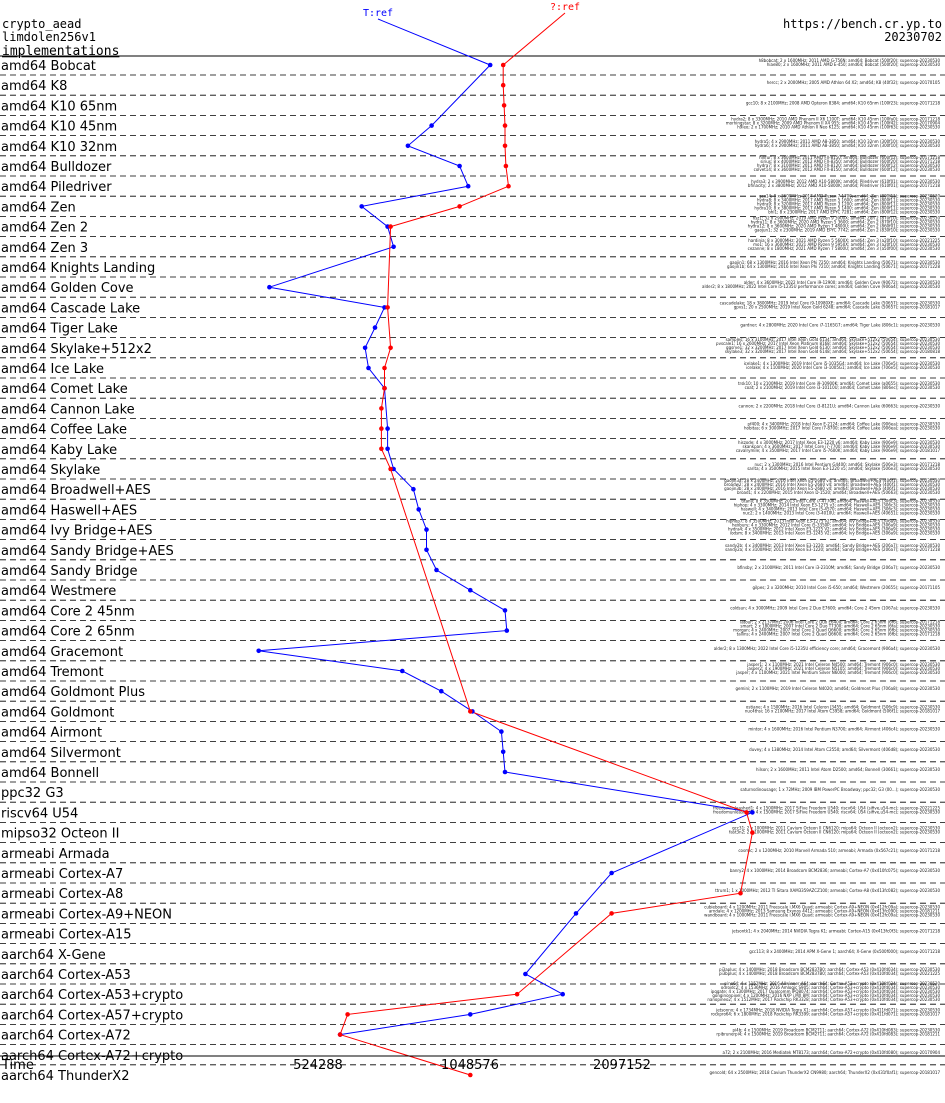  Describe the element at coordinates (50, 470) in the screenshot. I see `row-label: amd64 Skylake` at that location.